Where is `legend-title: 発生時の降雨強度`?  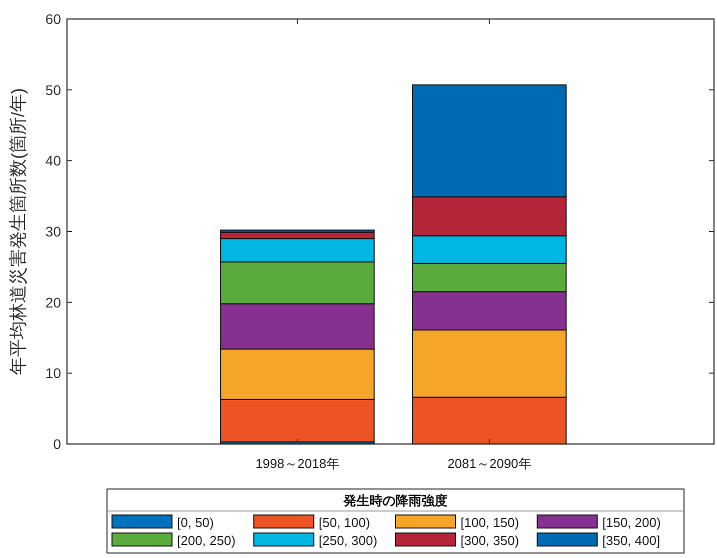 legend-title: 発生時の降雨強度 is located at coordinates (395, 500).